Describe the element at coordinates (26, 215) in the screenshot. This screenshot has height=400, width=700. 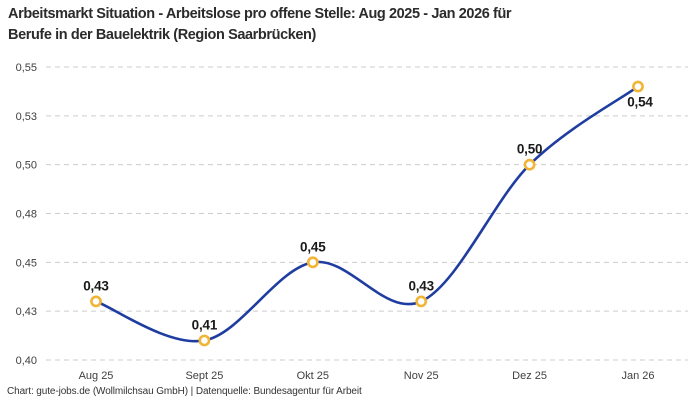
I see `y-tick-label: 0,48` at that location.